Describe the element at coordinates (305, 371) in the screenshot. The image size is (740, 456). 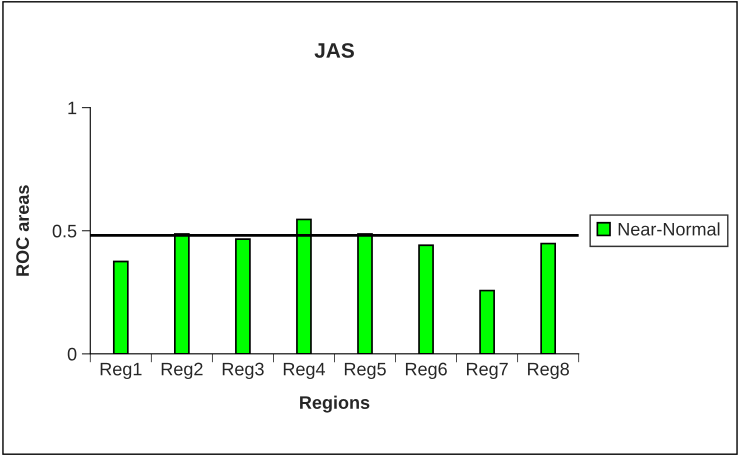
I see `x-tick-label: Reg4` at that location.